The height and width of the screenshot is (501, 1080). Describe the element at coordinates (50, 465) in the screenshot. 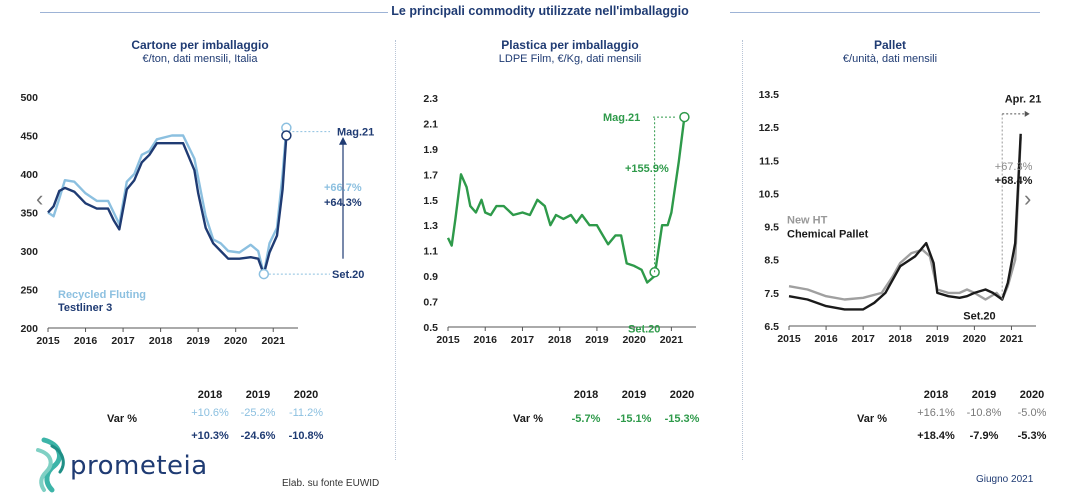

I see `prometeia-logo-icon` at that location.